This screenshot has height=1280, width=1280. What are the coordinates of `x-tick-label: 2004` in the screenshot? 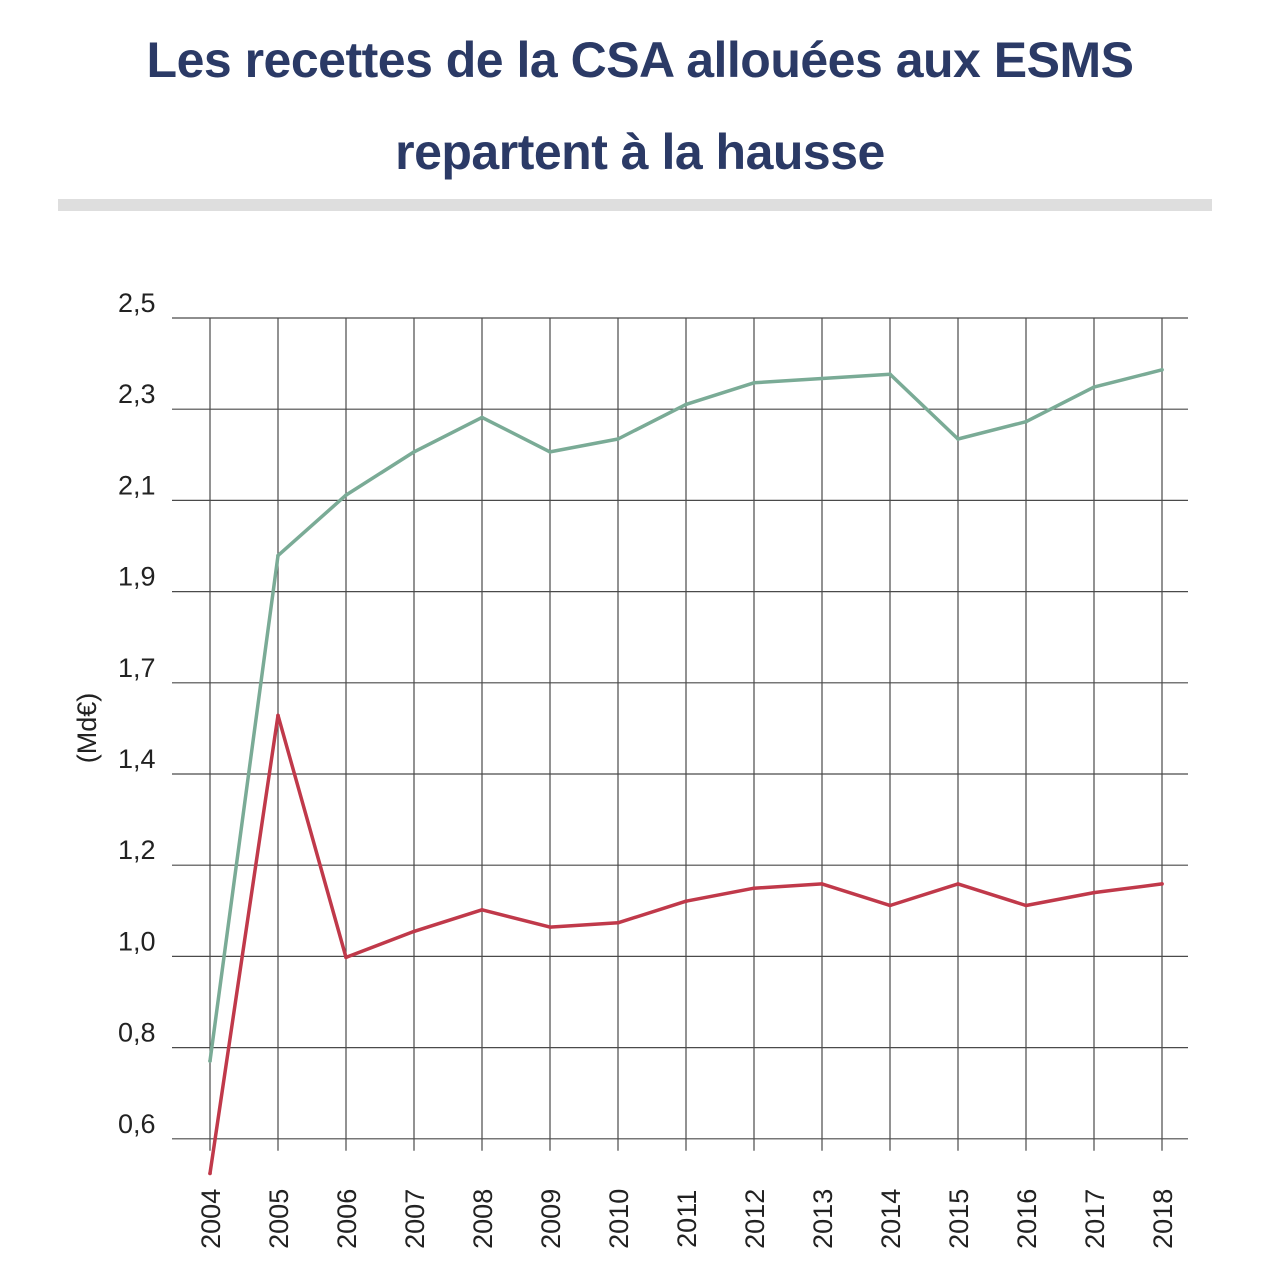 It's located at (211, 1219).